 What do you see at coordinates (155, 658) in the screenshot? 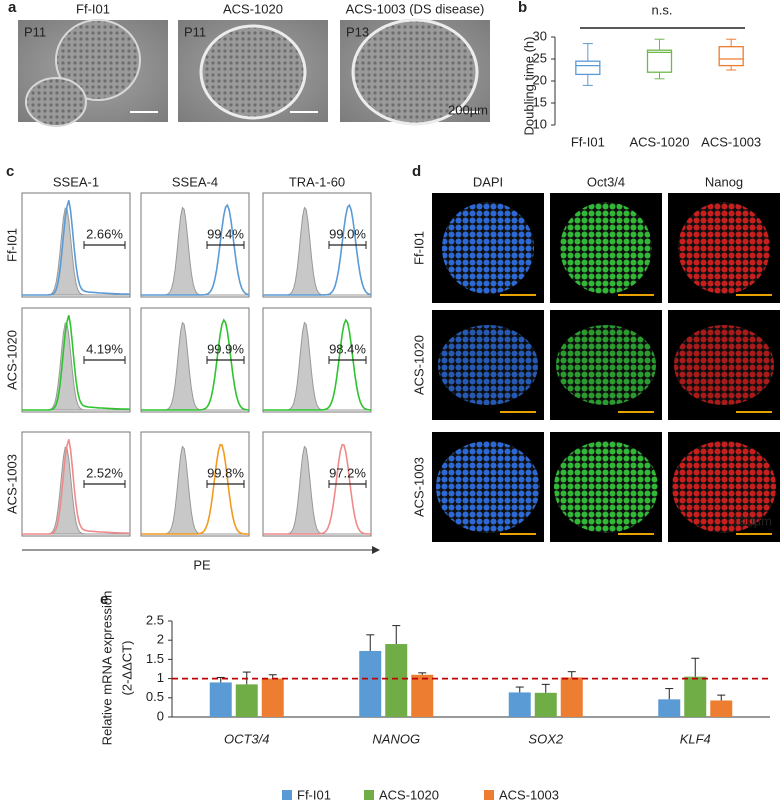
I see `y-tick-label: 1.5` at bounding box center [155, 658].